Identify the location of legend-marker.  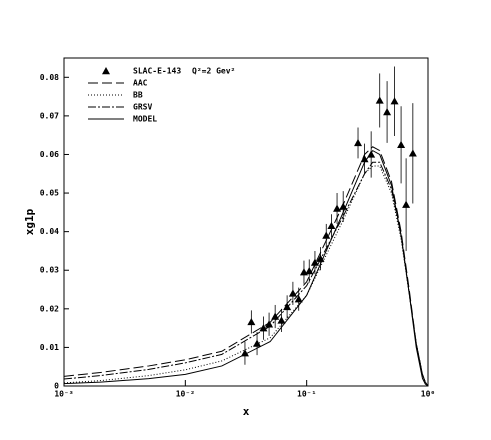
(106, 71).